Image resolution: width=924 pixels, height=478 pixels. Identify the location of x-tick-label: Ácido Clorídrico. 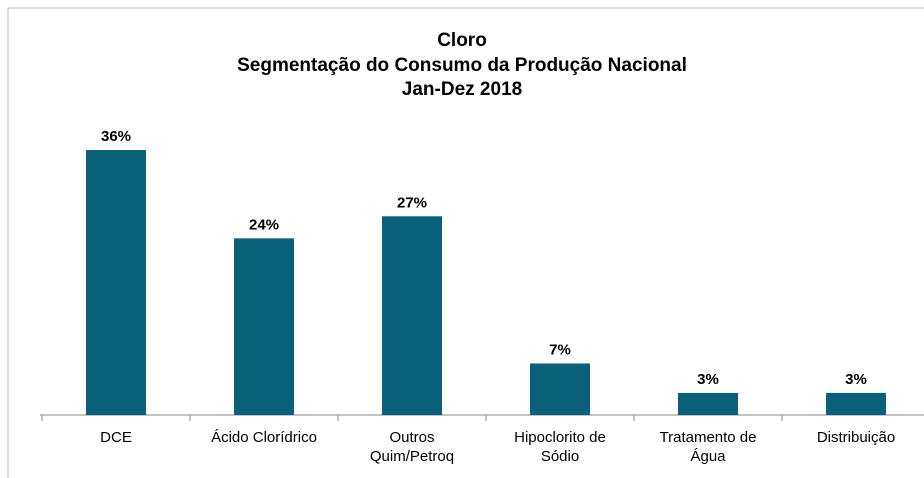
(264, 437).